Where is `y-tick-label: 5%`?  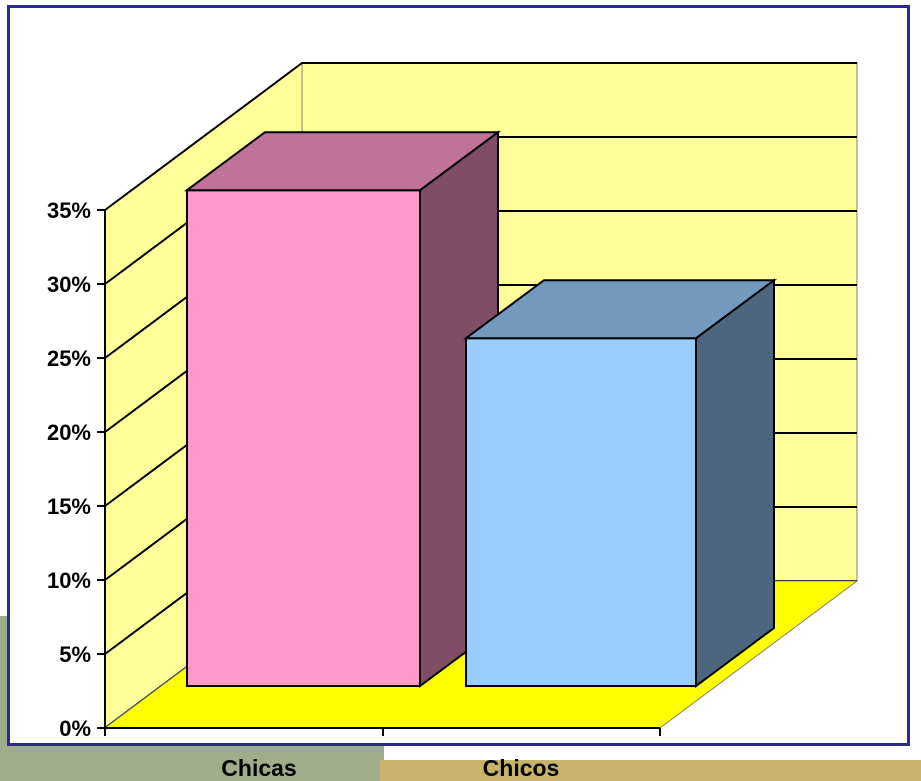
y-tick-label: 5% is located at coordinates (75, 654).